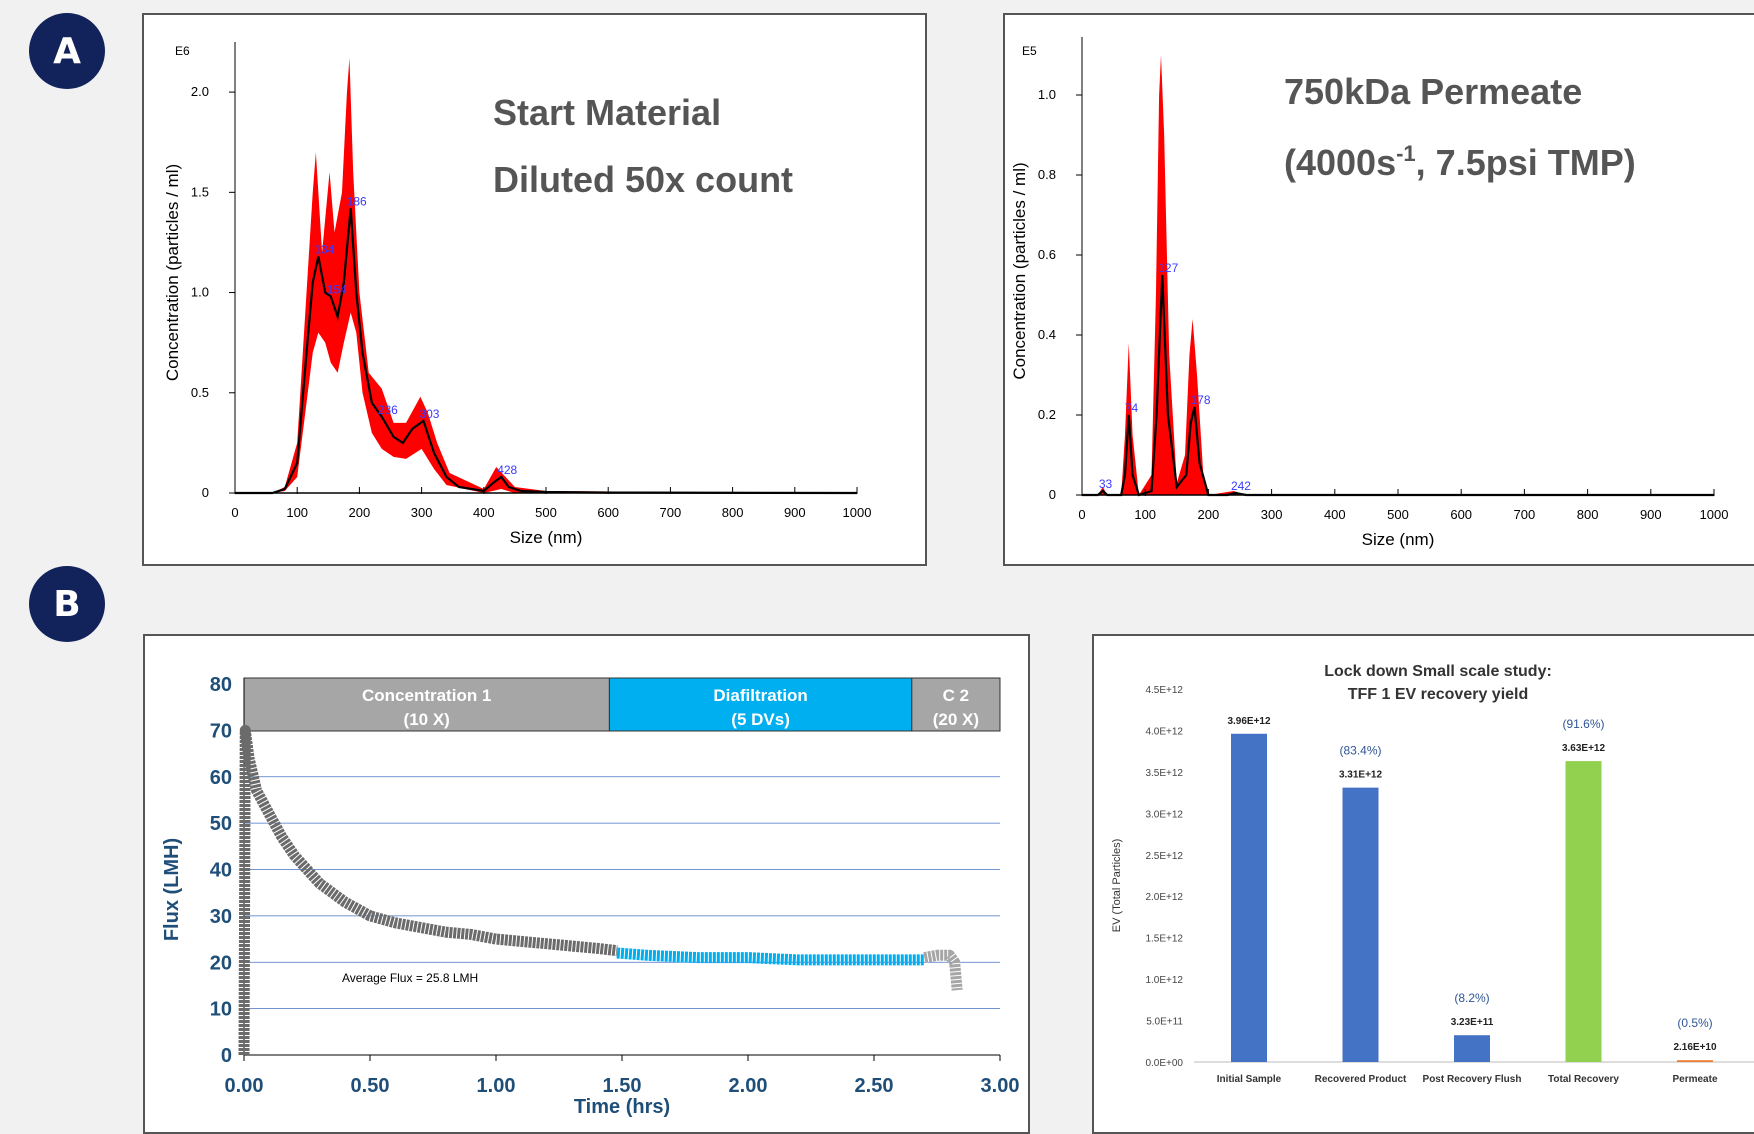  Describe the element at coordinates (1694, 1079) in the screenshot. I see `x-category-label: Permeate` at that location.